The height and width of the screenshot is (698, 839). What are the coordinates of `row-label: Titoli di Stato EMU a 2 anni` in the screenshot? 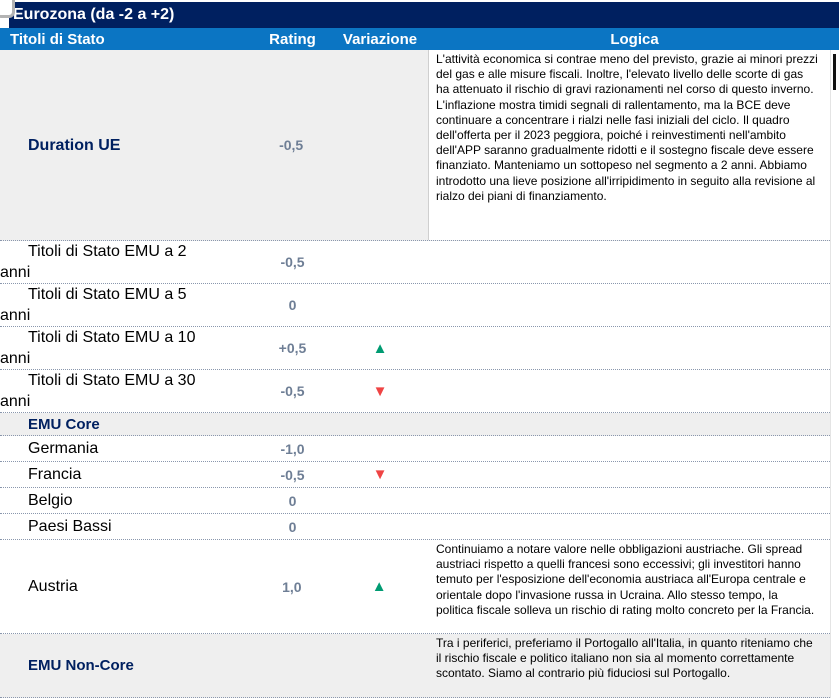 It's located at (93, 262).